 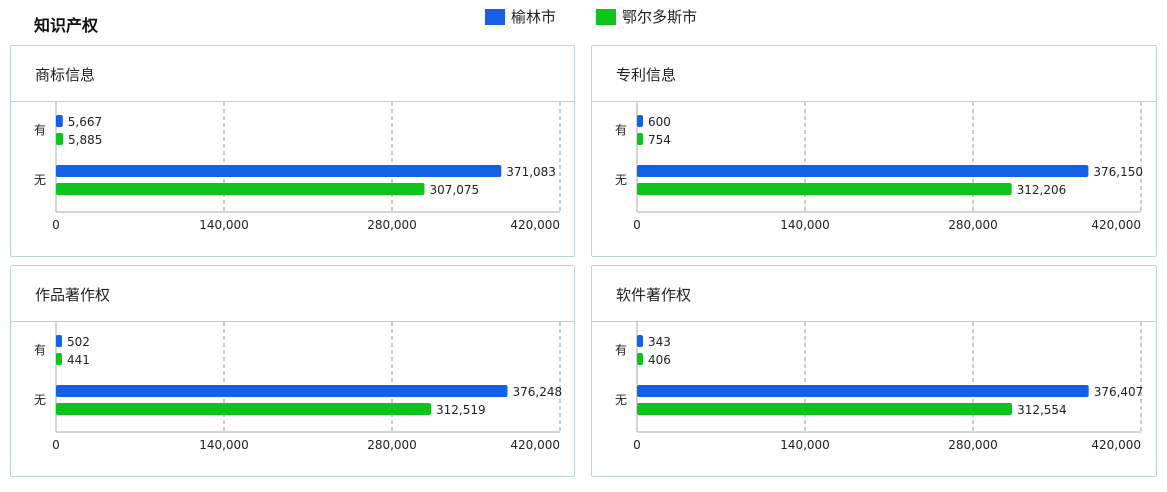 What do you see at coordinates (85, 140) in the screenshot?
I see `data-label: 5,885` at bounding box center [85, 140].